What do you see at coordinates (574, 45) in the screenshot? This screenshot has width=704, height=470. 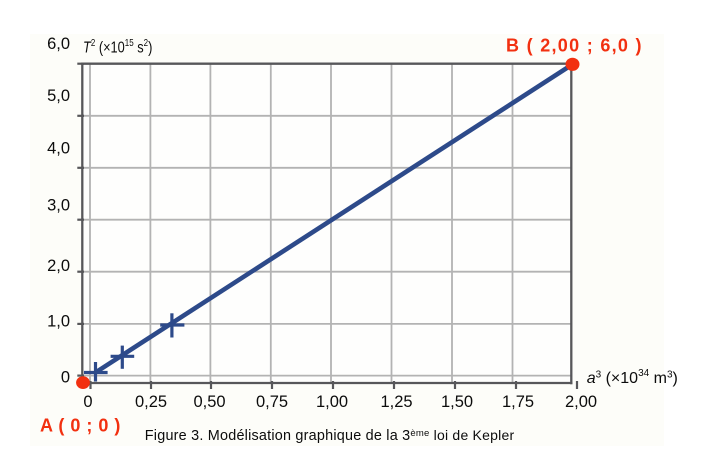 I see `svg-text: B ( 2,00 ; 6,0 )` at bounding box center [574, 45].